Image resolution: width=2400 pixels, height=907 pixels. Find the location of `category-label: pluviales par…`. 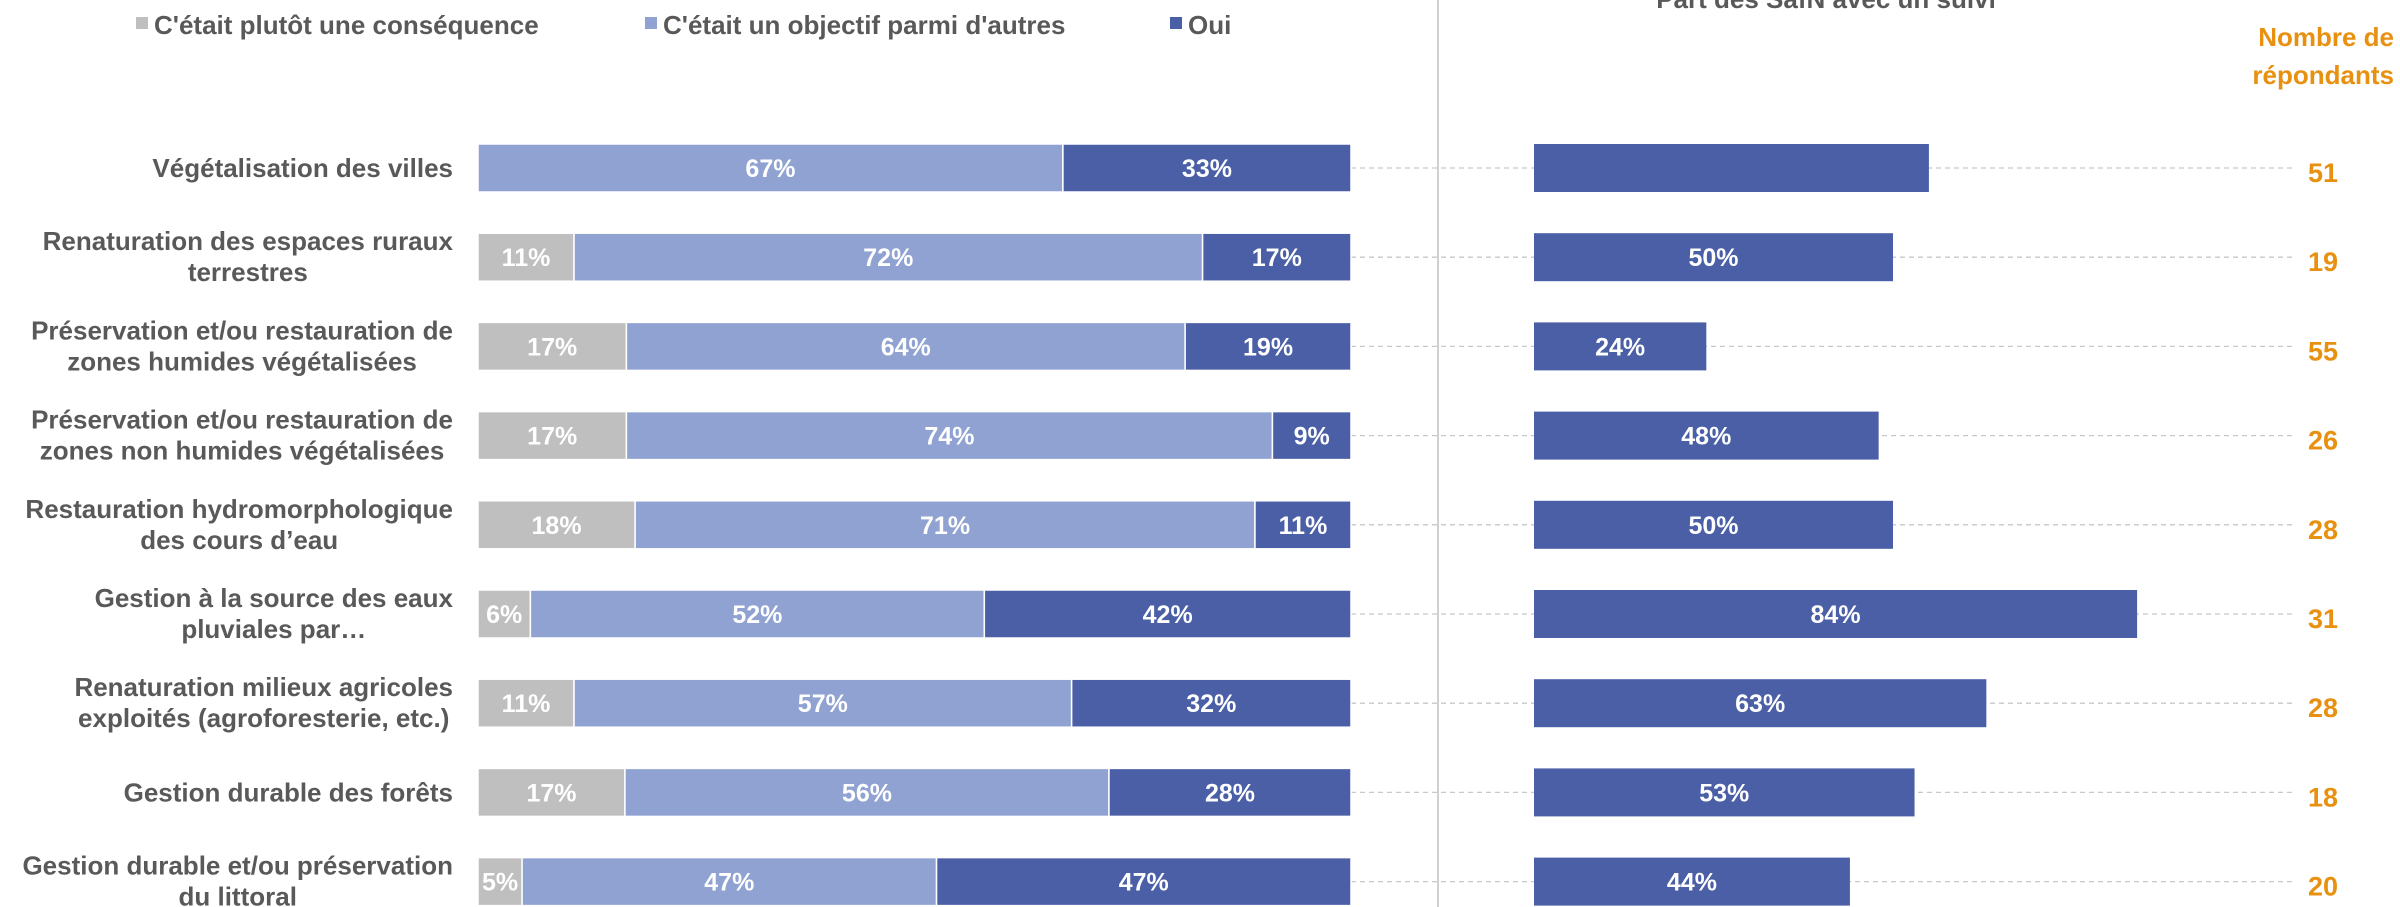

category-label: pluviales par… is located at coordinates (273, 629).